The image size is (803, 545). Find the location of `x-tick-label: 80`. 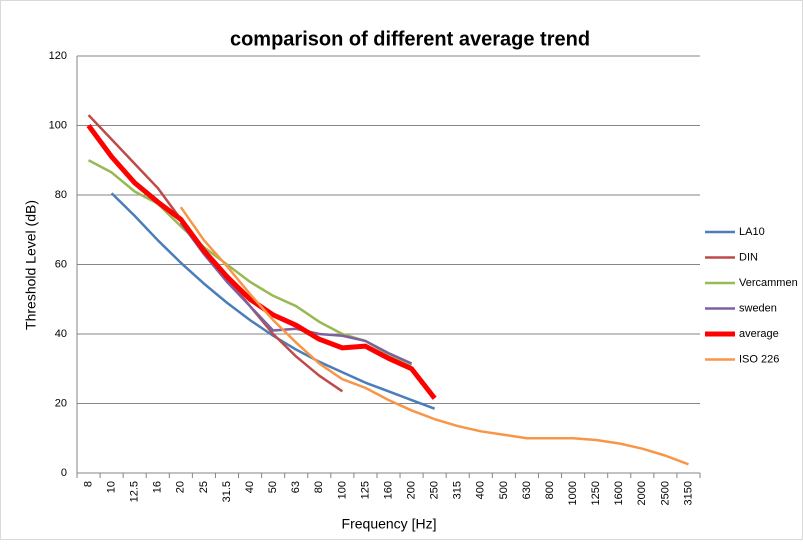

x-tick-label: 80 is located at coordinates (319, 487).